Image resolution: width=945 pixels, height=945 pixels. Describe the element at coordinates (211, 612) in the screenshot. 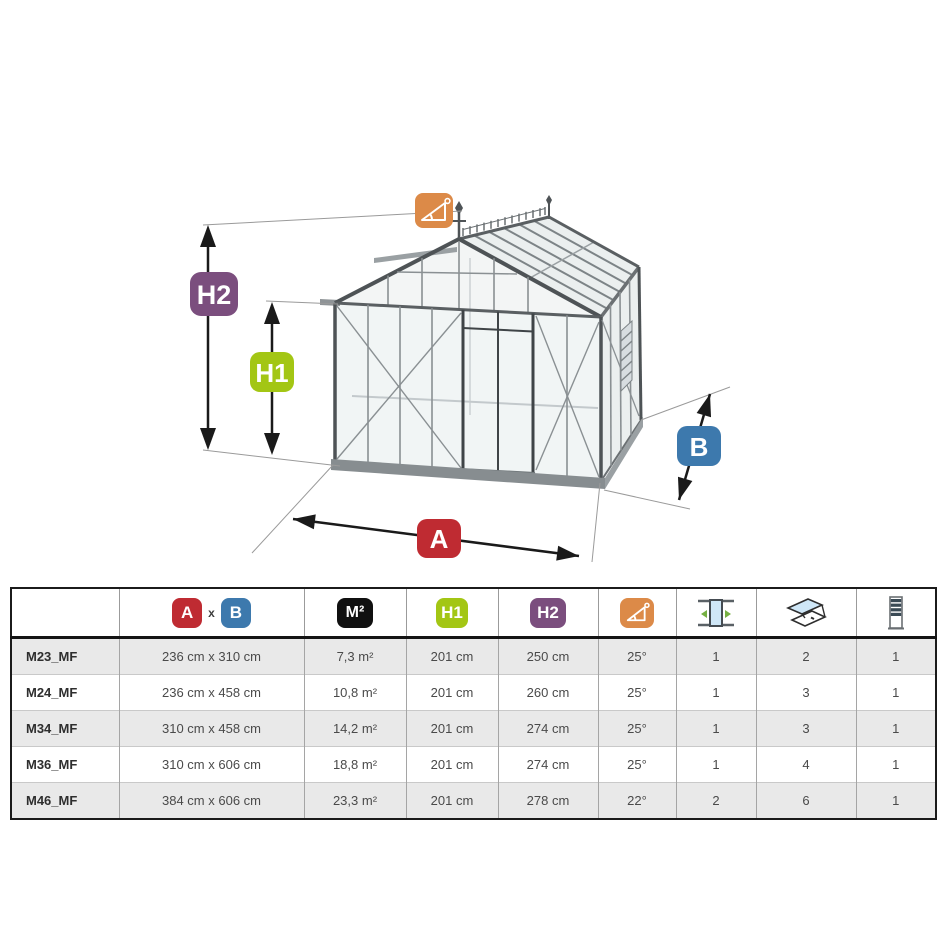

I see `times-separator: x` at that location.